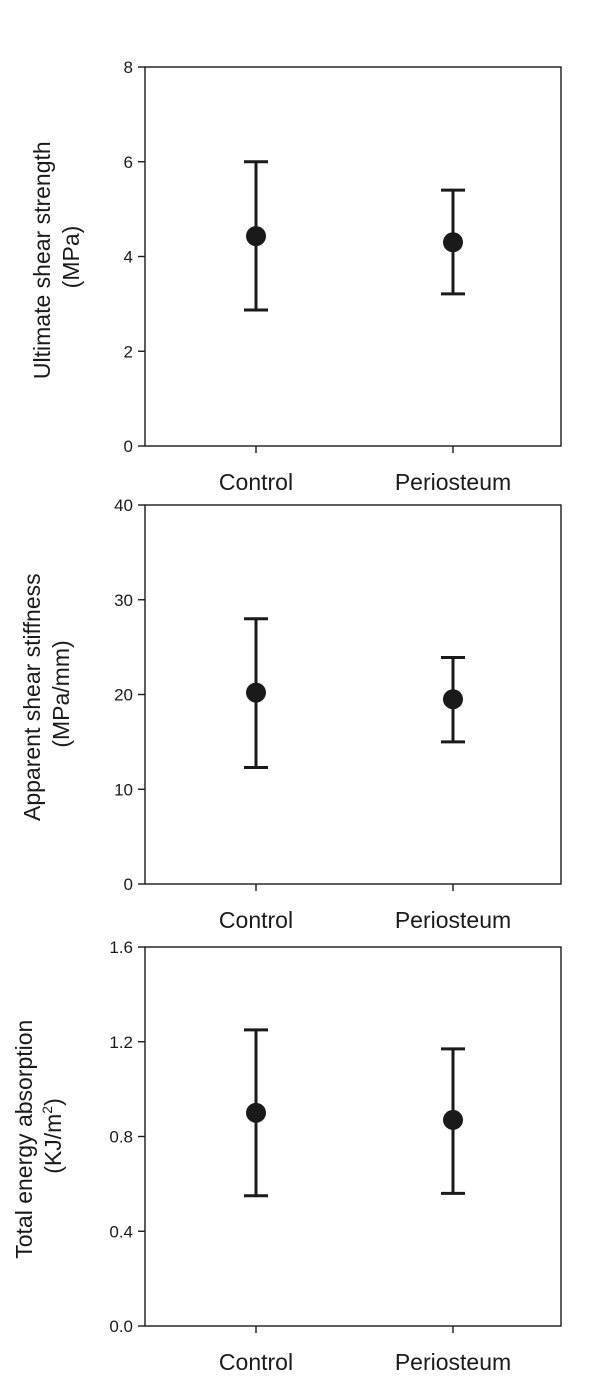  I want to click on y-tick-label: 10, so click(123, 789).